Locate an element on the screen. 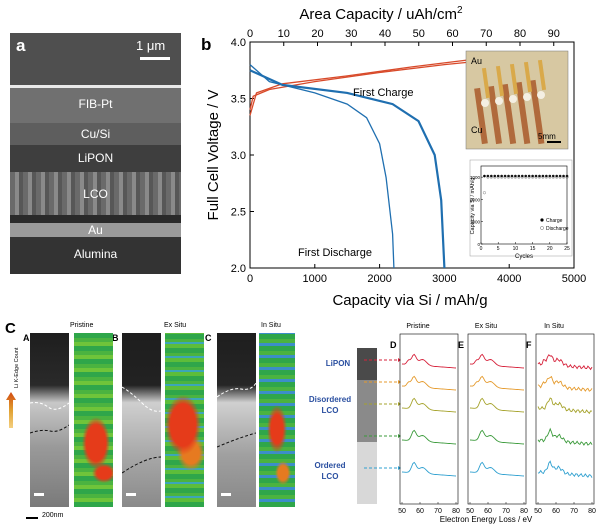  inset-scale-label: 5mm is located at coordinates (547, 136).